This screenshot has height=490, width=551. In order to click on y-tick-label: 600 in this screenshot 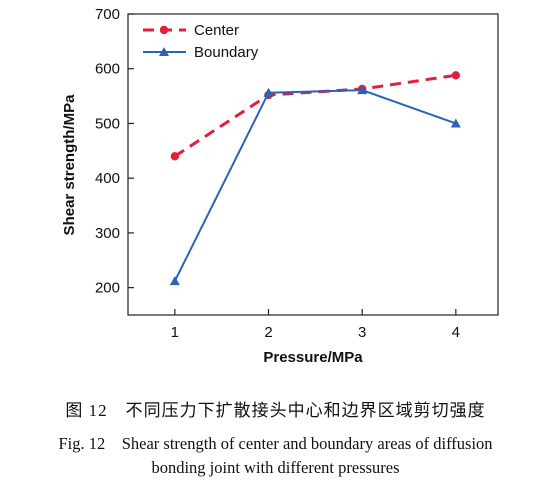, I will do `click(107, 69)`.